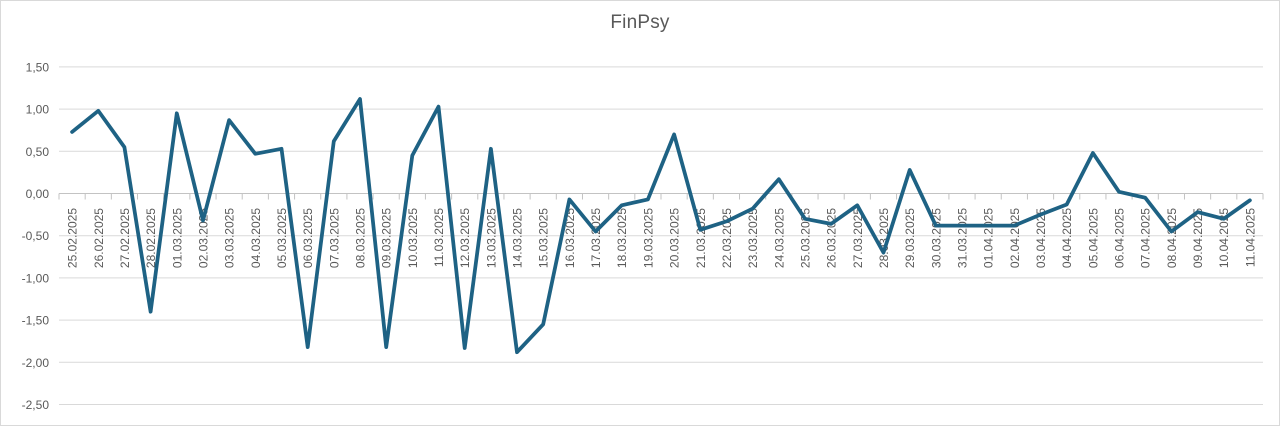 This screenshot has width=1280, height=426. I want to click on x-axis-tick-label: 25.03.2025, so click(805, 238).